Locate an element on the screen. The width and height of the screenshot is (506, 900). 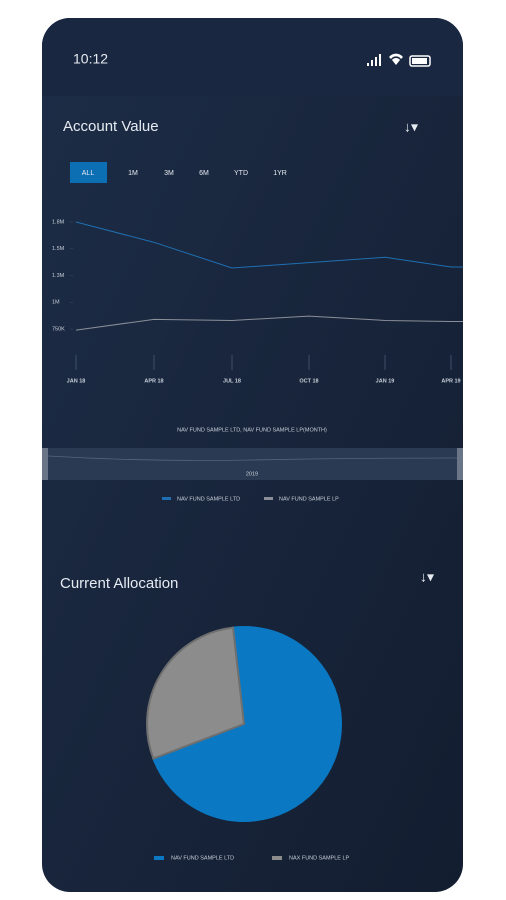
legend-label: NAV FUND SAMPLE LP is located at coordinates (309, 499).